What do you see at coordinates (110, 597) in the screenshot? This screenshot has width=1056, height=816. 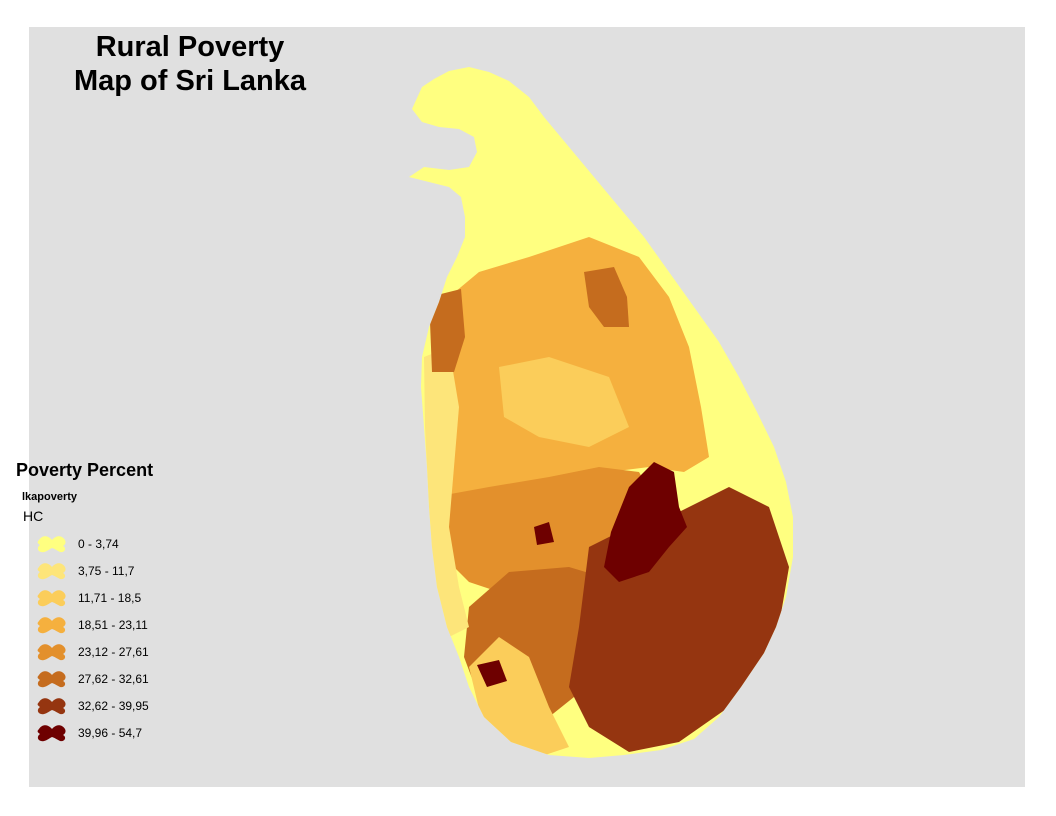 I see `legend-item-label: 11,71 - 18,5` at bounding box center [110, 597].